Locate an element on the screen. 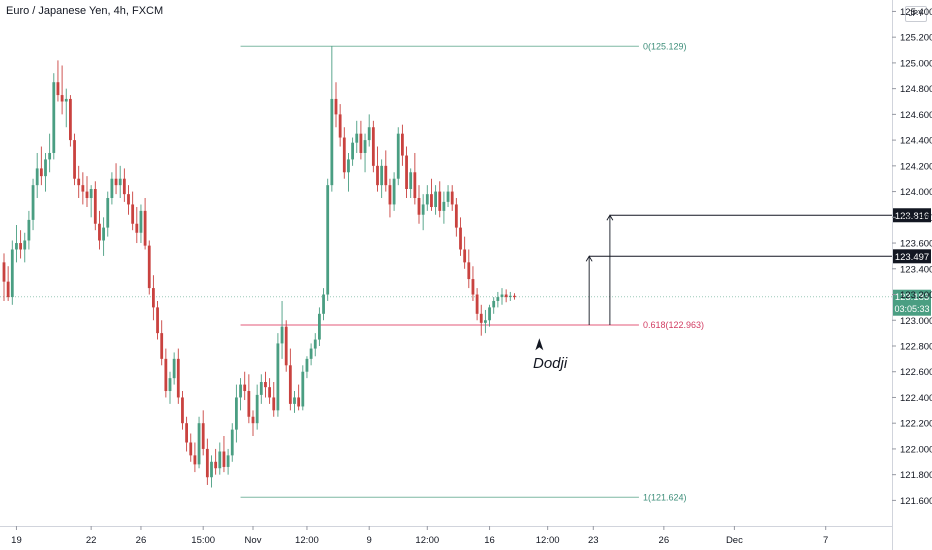 The image size is (932, 550). dodji-arrow-icon is located at coordinates (539, 344).